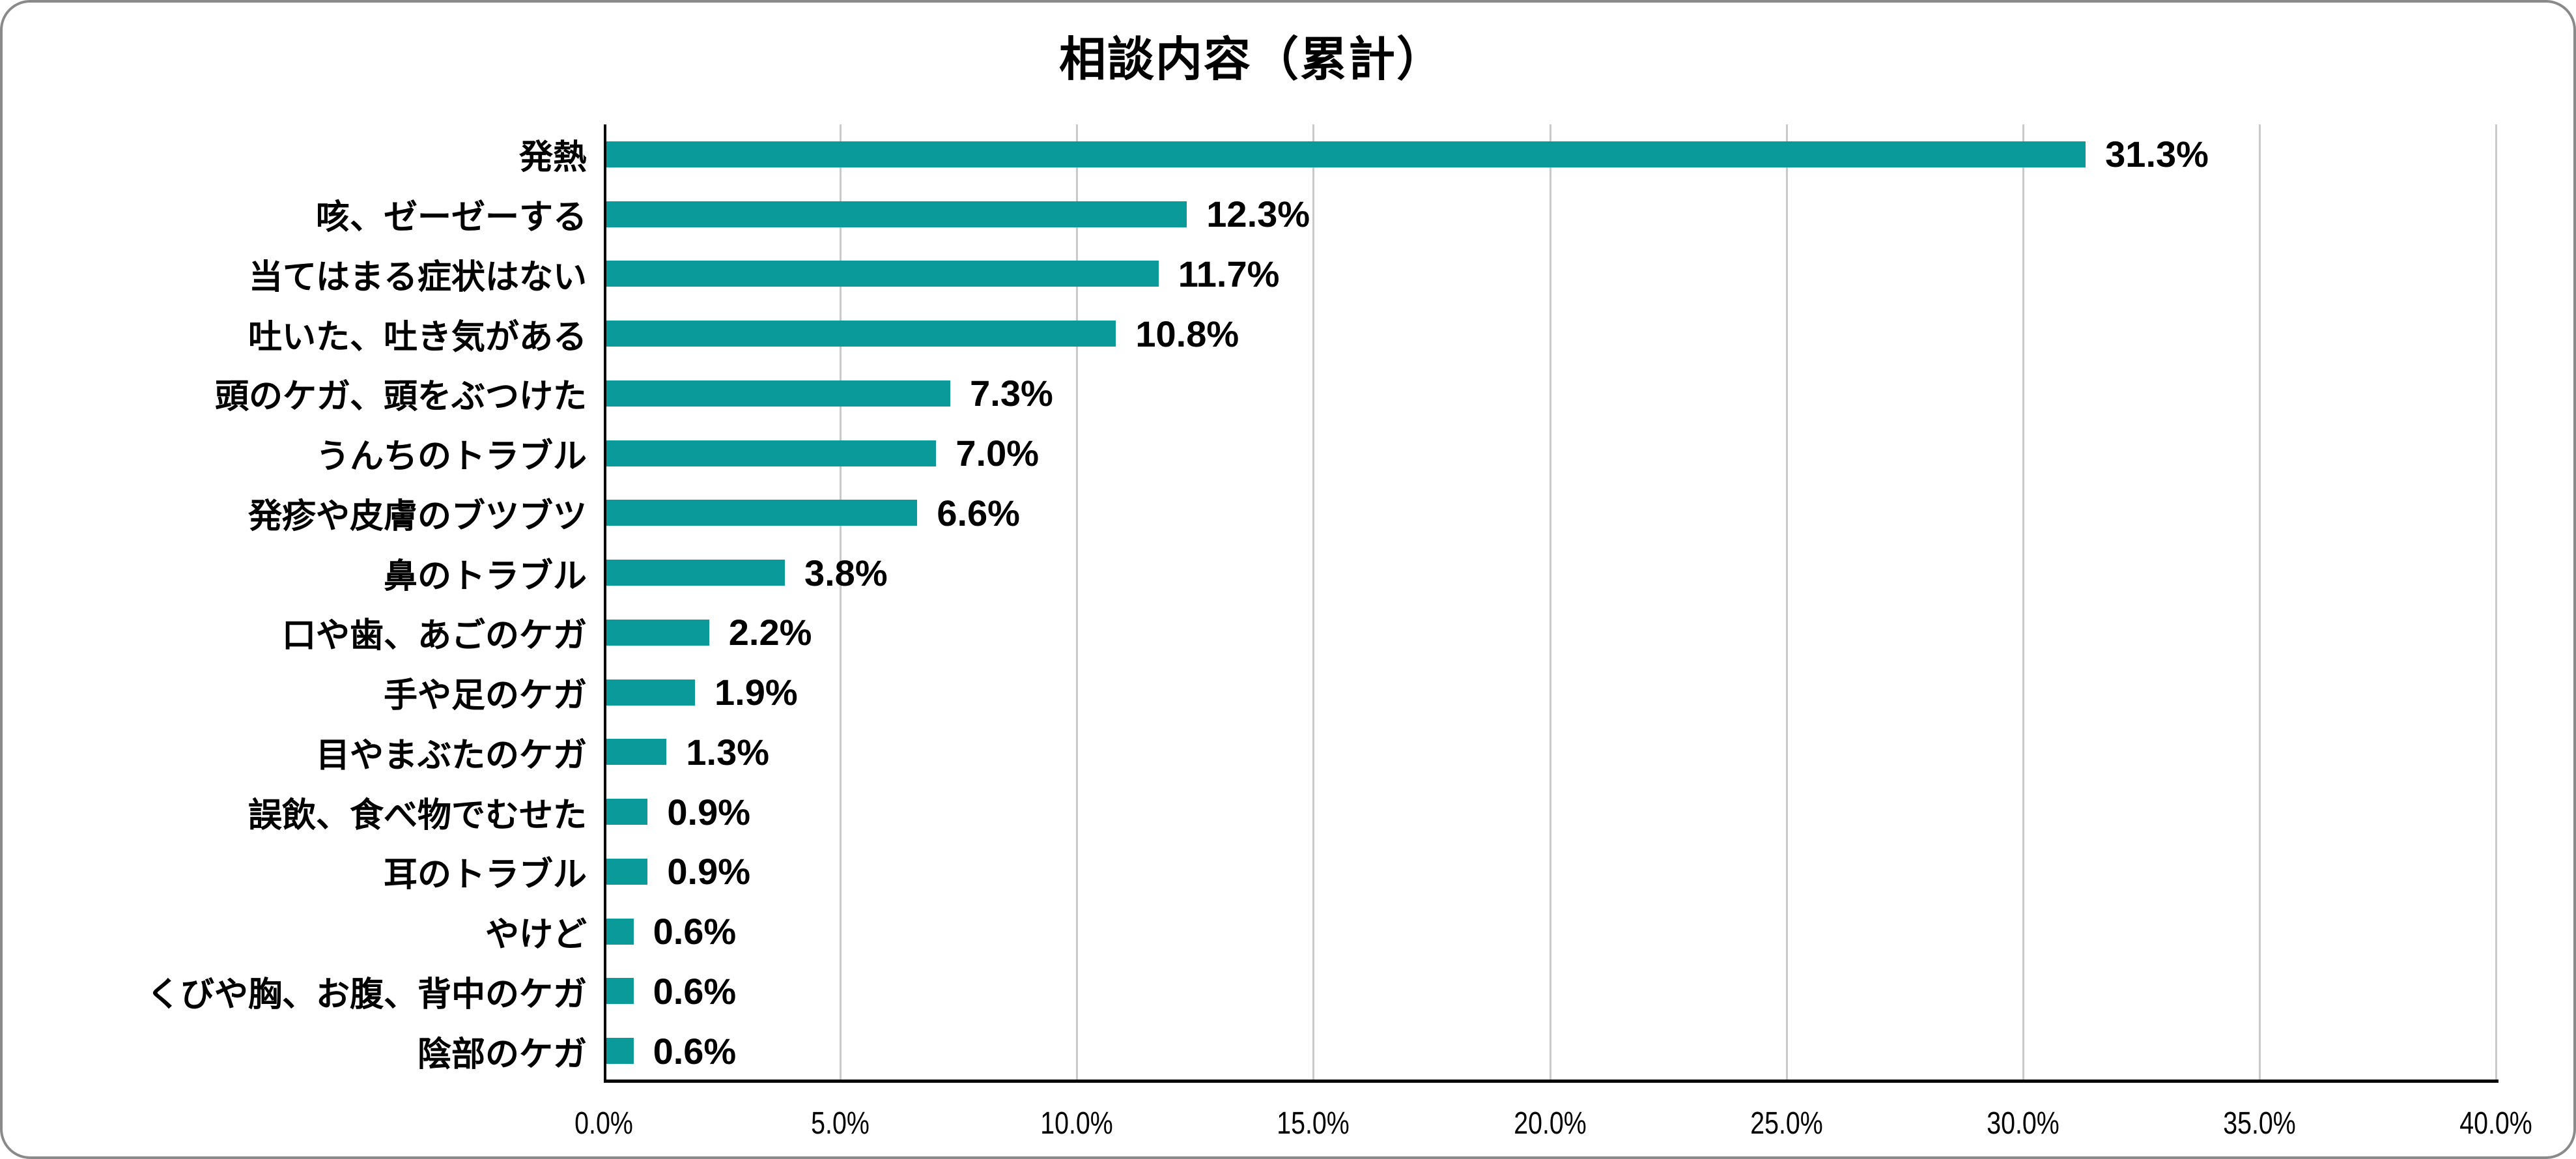  I want to click on value-label: 3.8%, so click(846, 573).